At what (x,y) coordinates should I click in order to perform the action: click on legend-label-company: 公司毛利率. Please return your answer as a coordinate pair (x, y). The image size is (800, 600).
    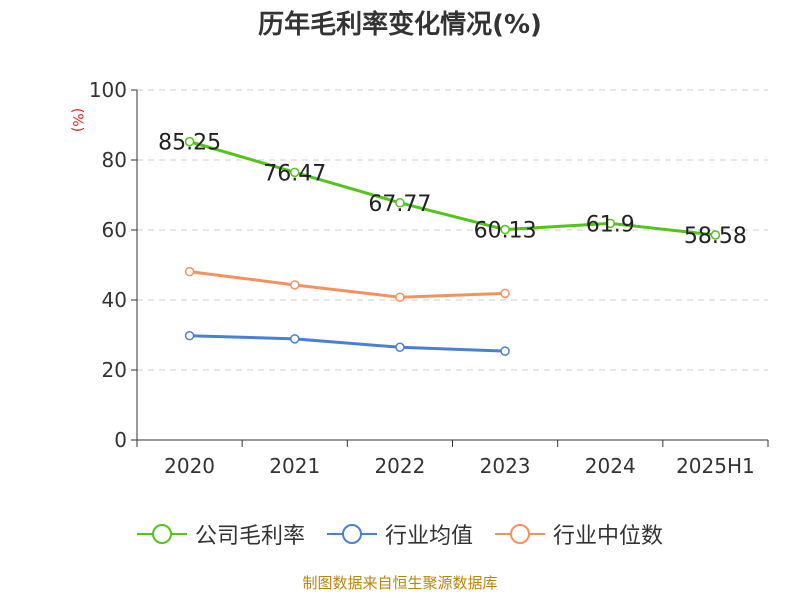
    Looking at the image, I should click on (249, 536).